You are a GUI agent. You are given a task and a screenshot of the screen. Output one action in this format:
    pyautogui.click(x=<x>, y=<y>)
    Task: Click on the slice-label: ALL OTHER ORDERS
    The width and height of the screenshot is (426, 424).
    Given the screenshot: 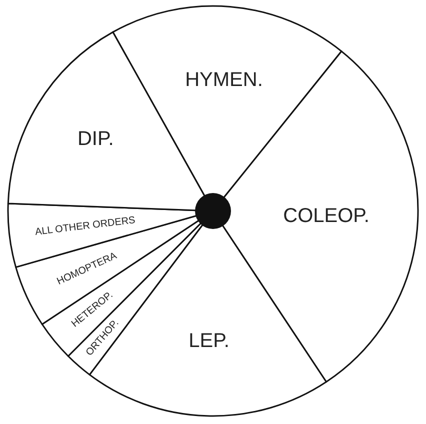 What is the action you would take?
    pyautogui.click(x=85, y=226)
    